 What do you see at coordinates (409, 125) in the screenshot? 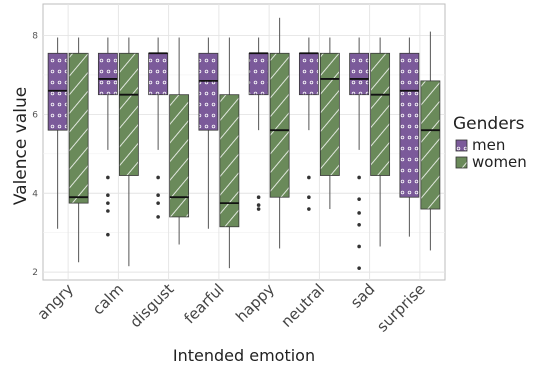
I see `box-men-surprise` at bounding box center [409, 125].